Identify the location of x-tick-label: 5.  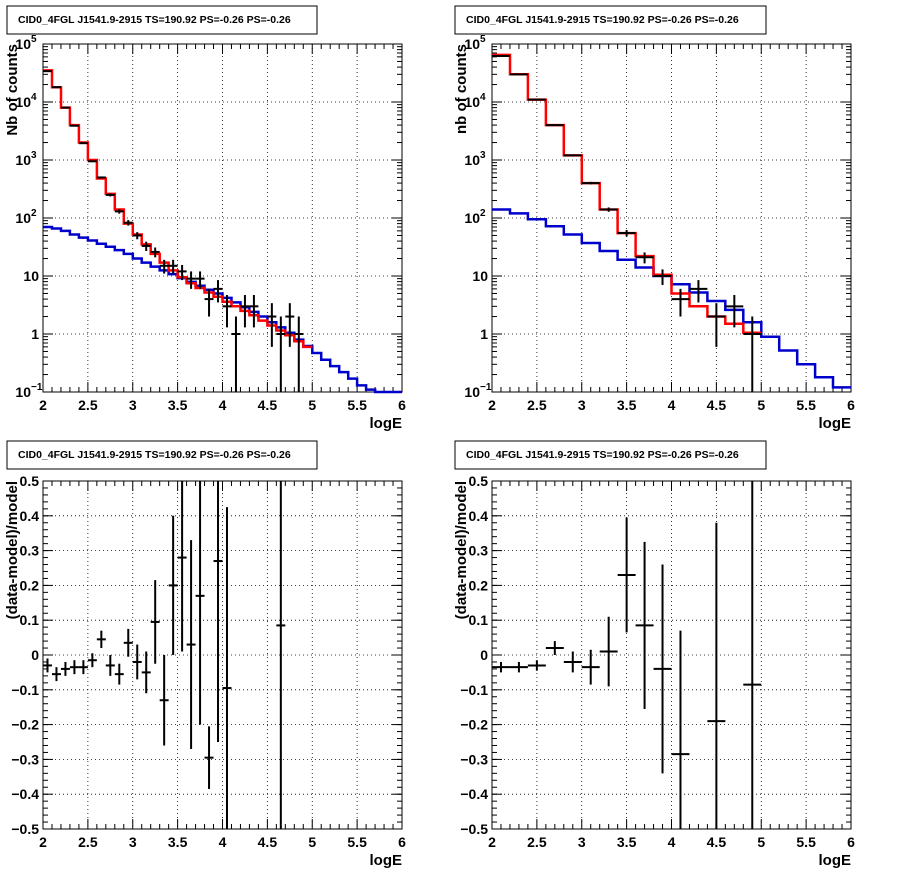
(761, 842).